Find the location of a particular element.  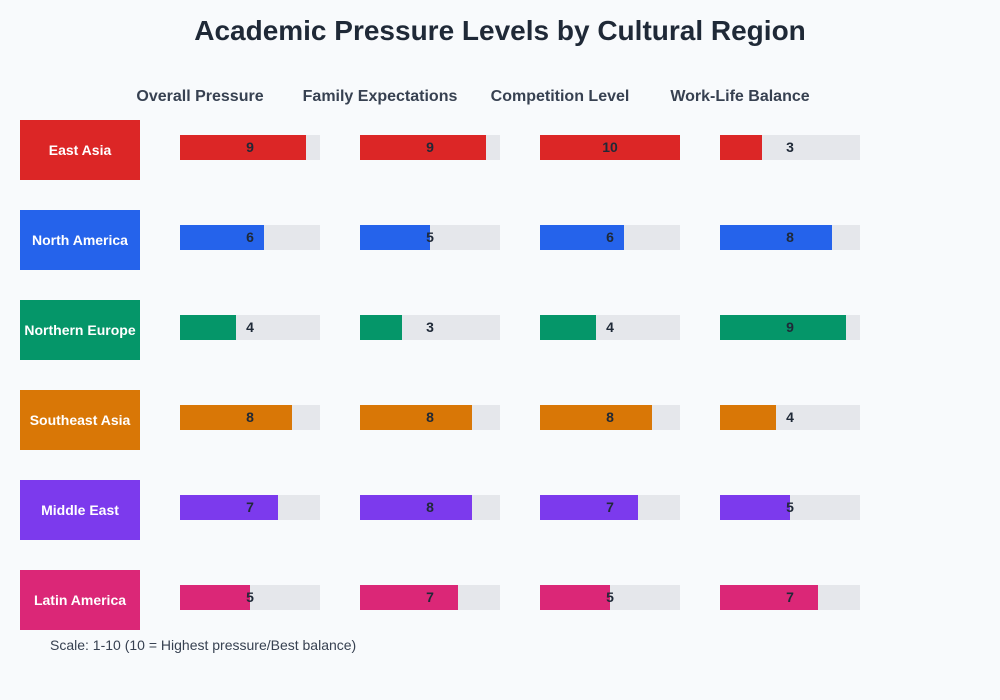

region-row: East Asia 9 9 10 3 is located at coordinates (440, 150).